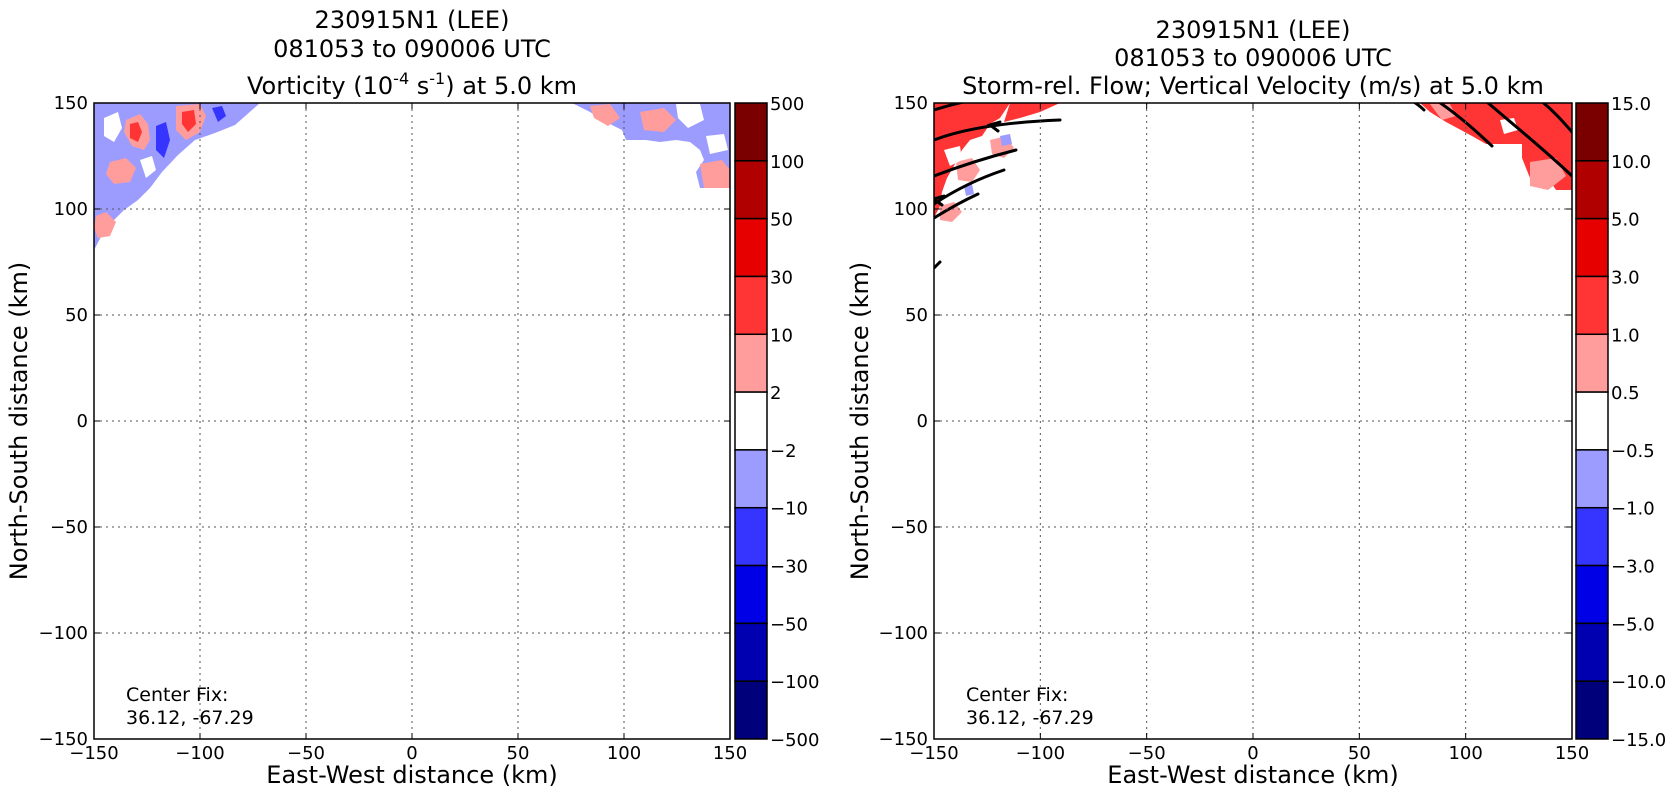  What do you see at coordinates (781, 277) in the screenshot?
I see `colorbar-label: 30` at bounding box center [781, 277].